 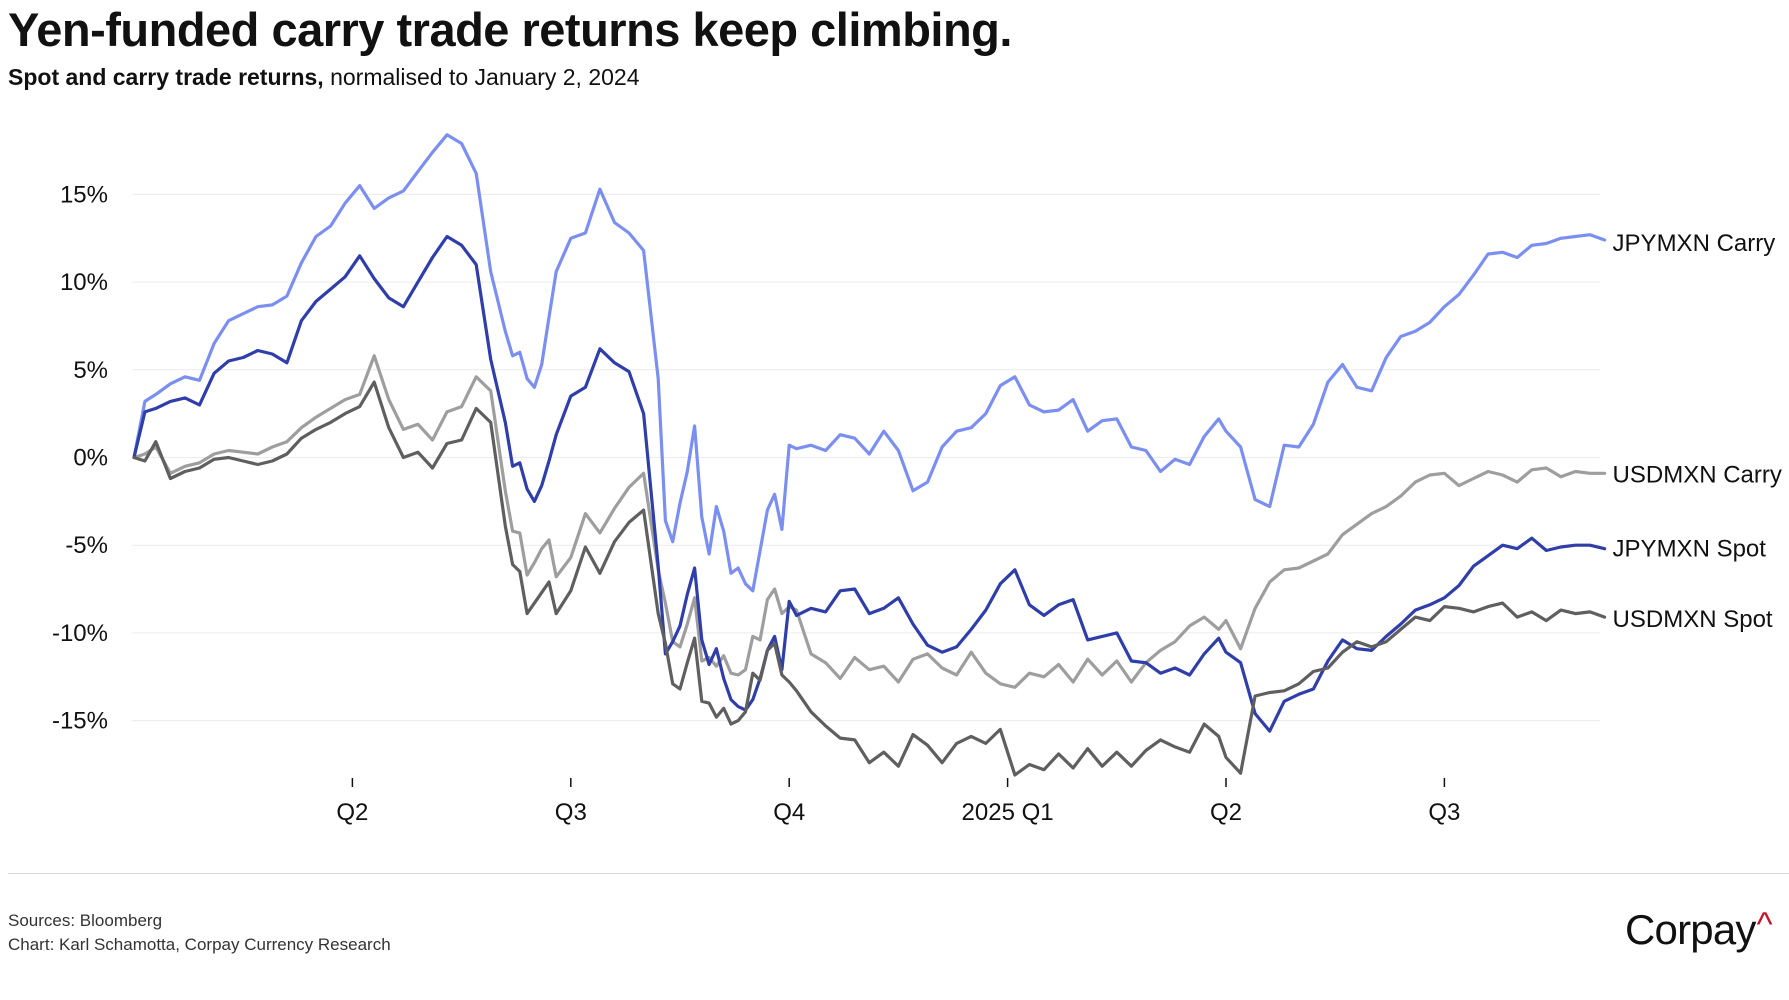 I want to click on brand-caret-icon: ^, so click(x=1764, y=925).